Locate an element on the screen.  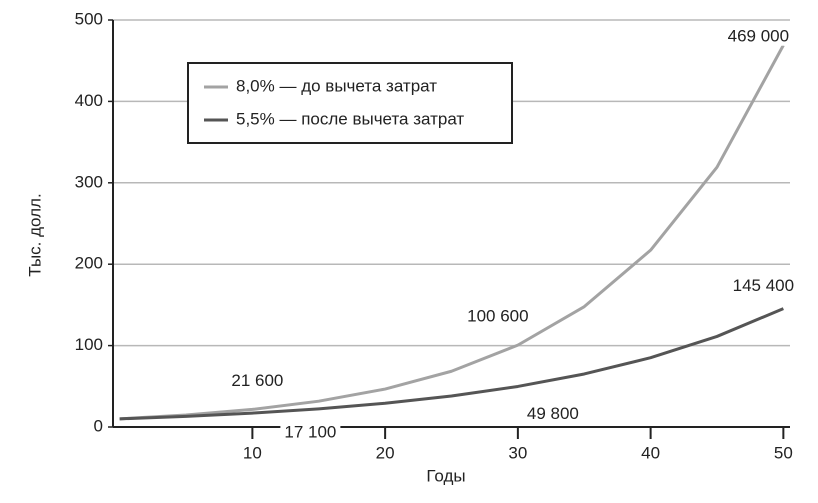
x-tick-label: 30 is located at coordinates (517, 452).